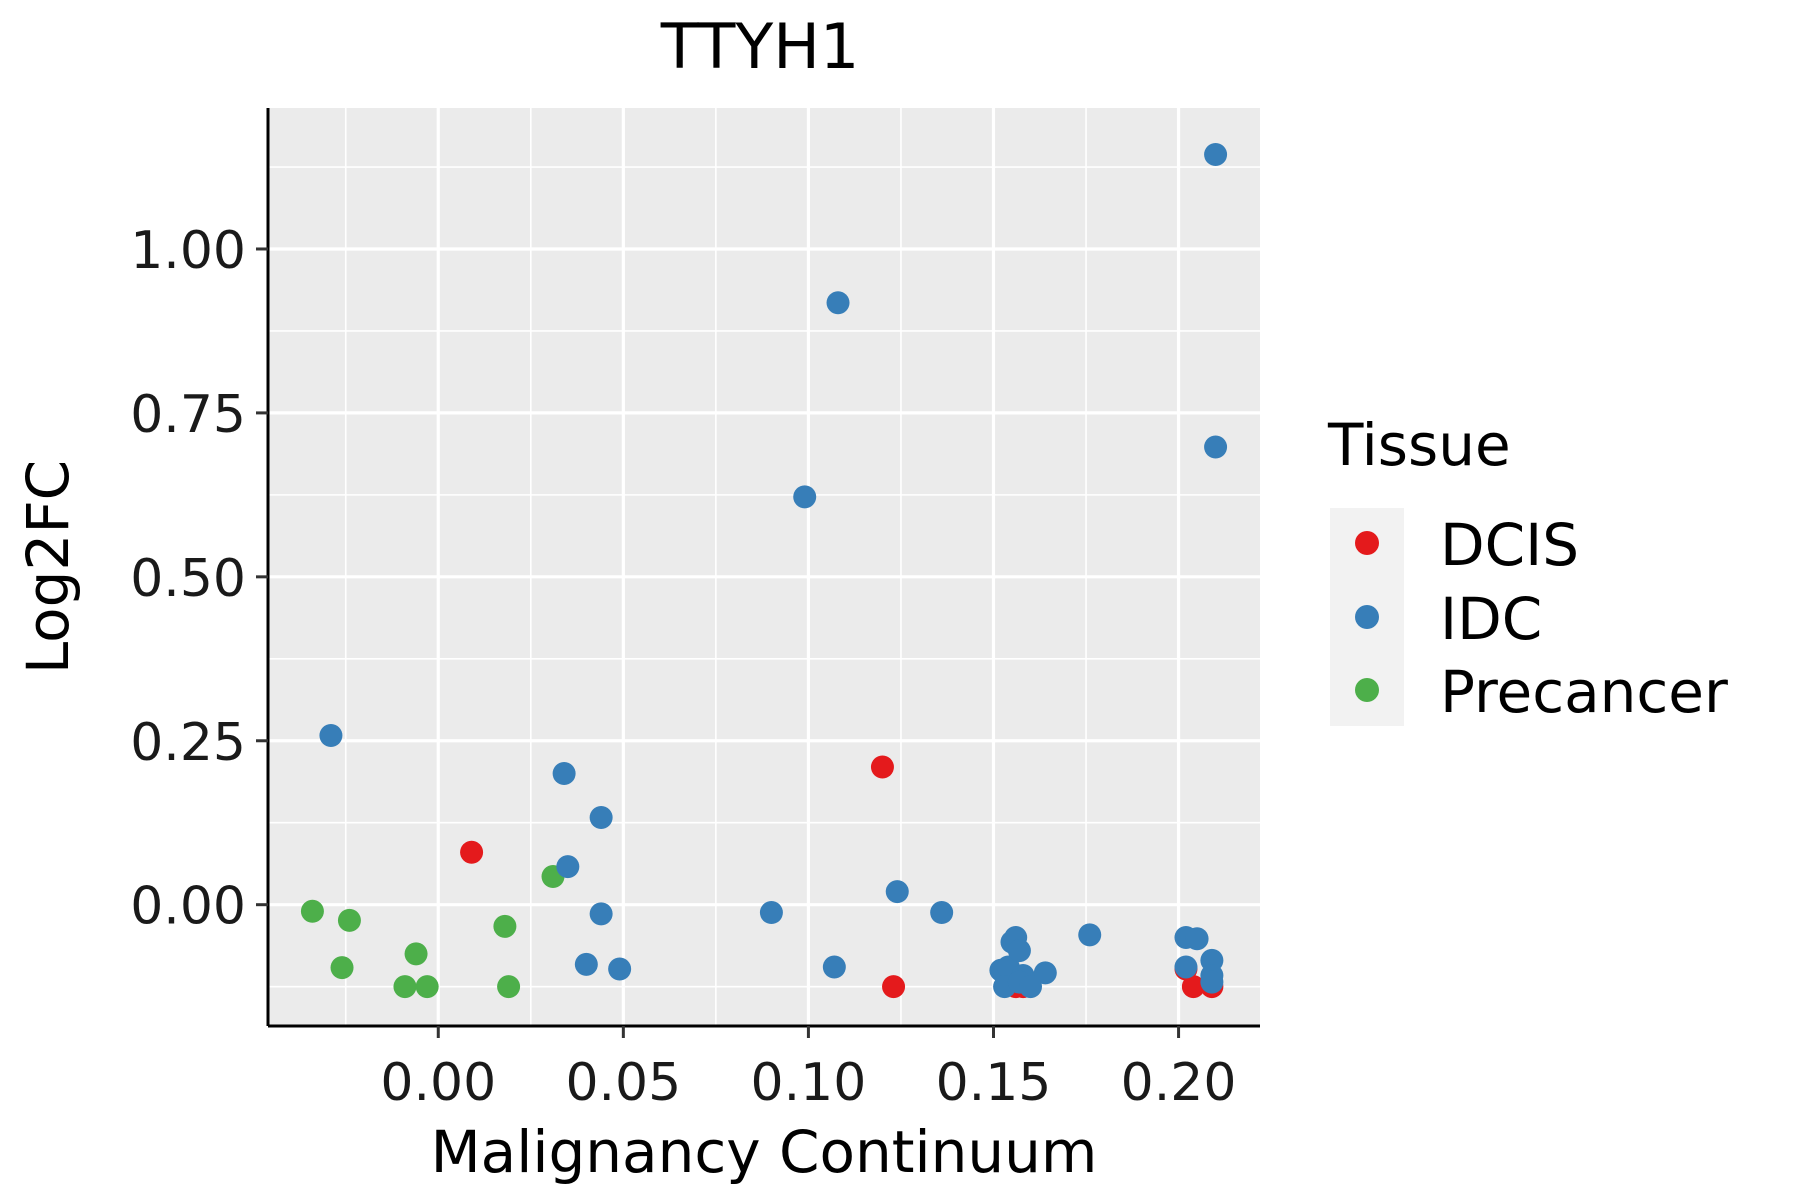 This screenshot has height=1200, width=1800. What do you see at coordinates (1509, 545) in the screenshot?
I see `legend-label-dcis: DCIS` at bounding box center [1509, 545].